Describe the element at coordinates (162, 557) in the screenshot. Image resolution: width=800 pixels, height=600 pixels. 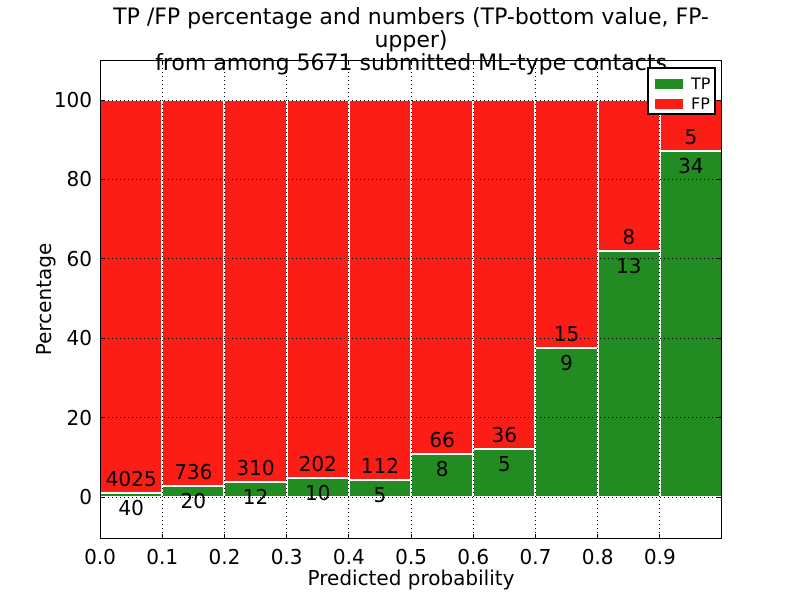
I see `x-tick-label: 0.1` at that location.